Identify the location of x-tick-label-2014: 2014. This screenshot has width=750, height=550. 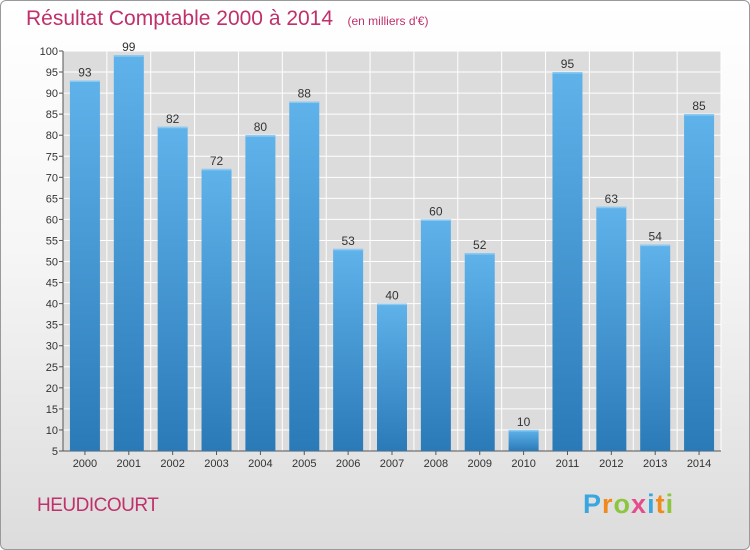
(699, 464).